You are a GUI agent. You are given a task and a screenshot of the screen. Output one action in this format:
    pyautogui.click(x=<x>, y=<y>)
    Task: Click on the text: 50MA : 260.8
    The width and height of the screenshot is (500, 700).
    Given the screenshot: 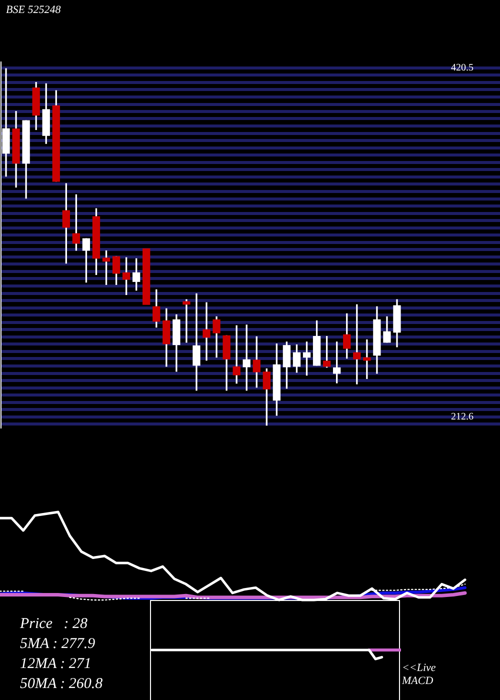 What is the action you would take?
    pyautogui.click(x=61, y=685)
    